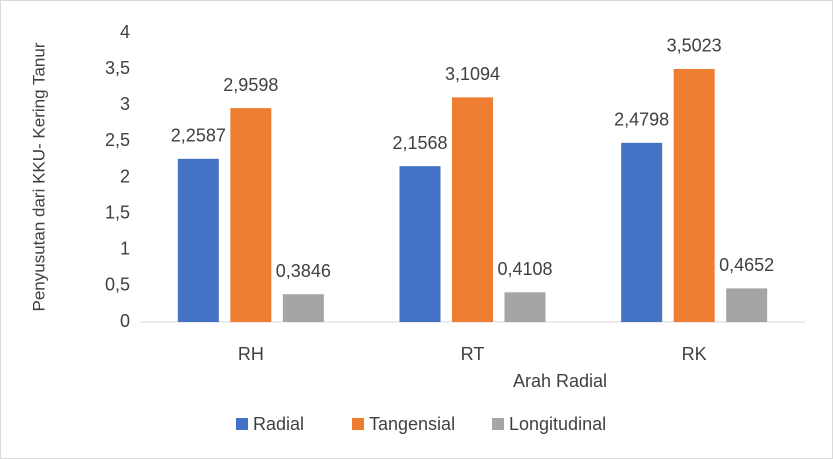 Image resolution: width=833 pixels, height=459 pixels. What do you see at coordinates (694, 354) in the screenshot?
I see `x-tick-label: RK` at bounding box center [694, 354].